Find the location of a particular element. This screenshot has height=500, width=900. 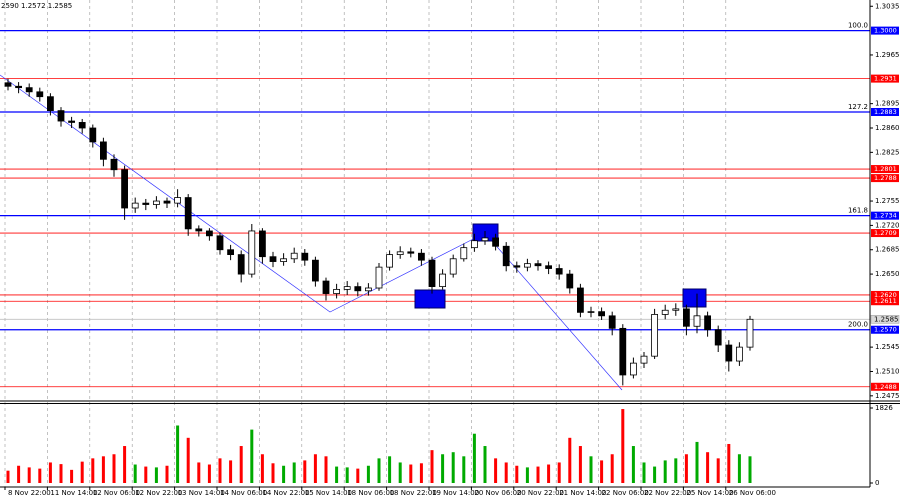

y-tick-label: 1.2825 is located at coordinates (887, 152).